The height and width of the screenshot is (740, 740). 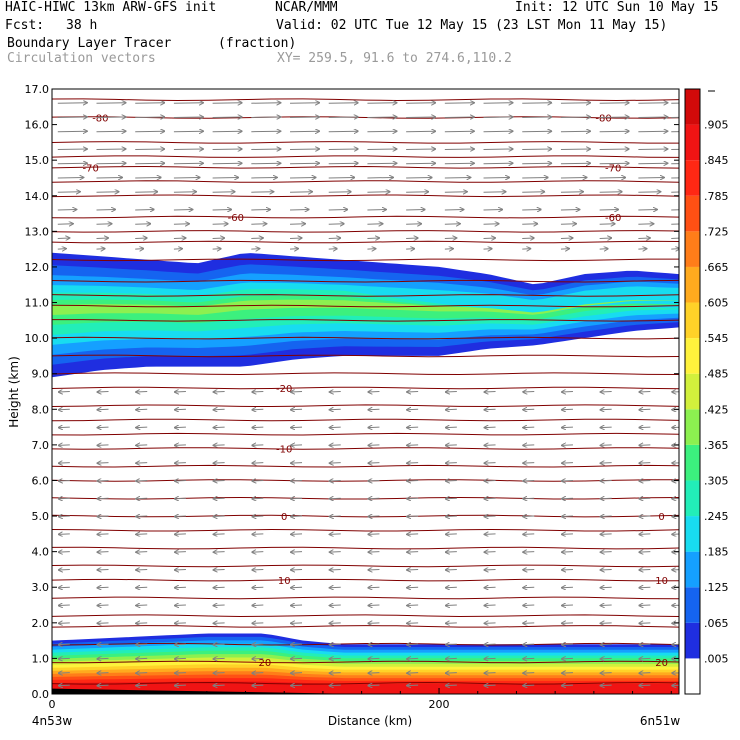 I want to click on contour-label: -10, so click(x=284, y=449).